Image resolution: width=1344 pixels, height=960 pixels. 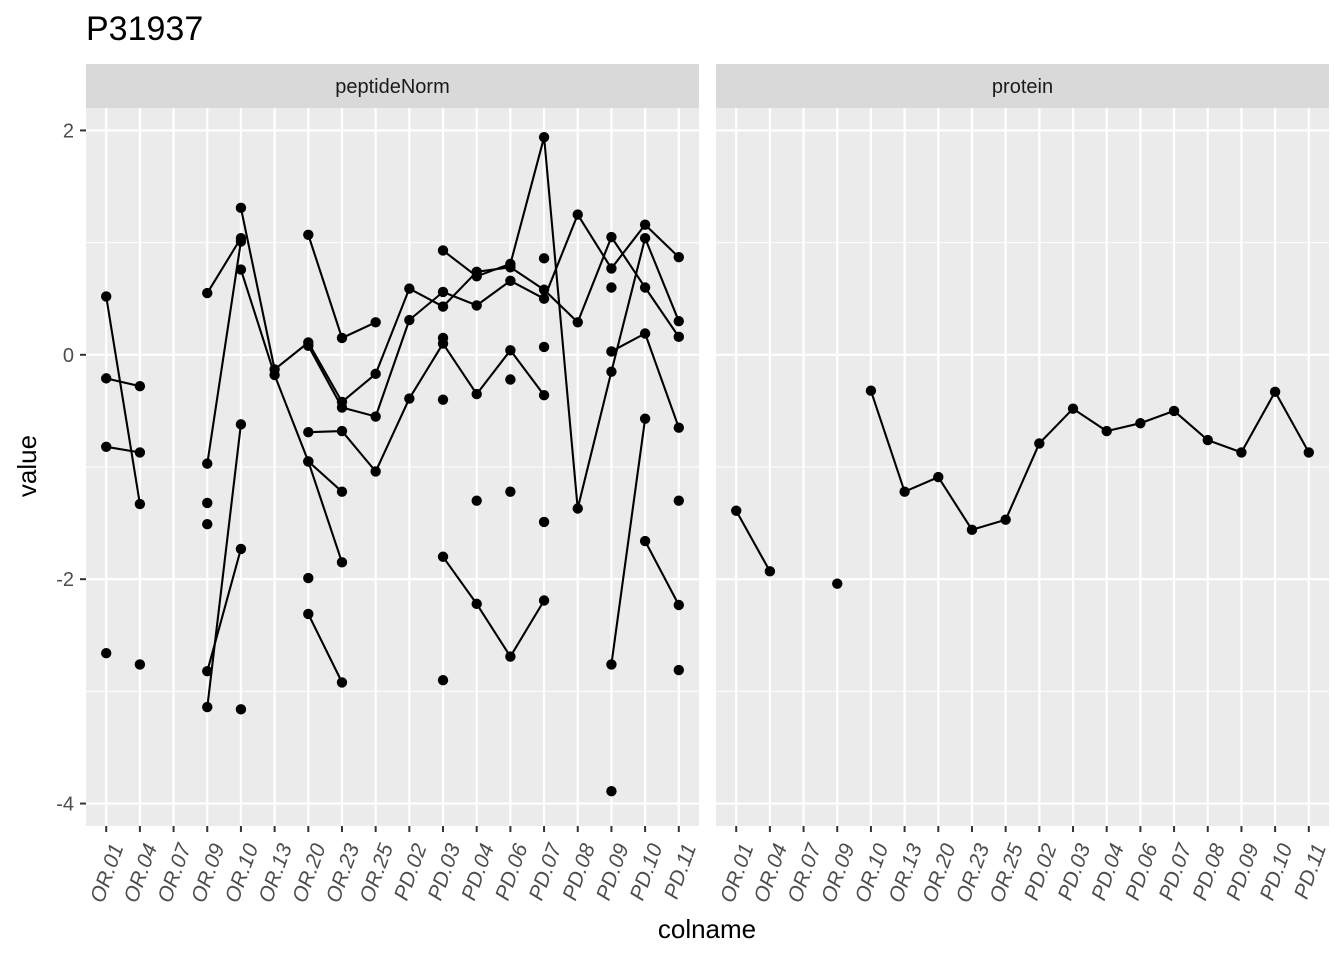 What do you see at coordinates (1022, 87) in the screenshot?
I see `facet-strip-label: protein` at bounding box center [1022, 87].